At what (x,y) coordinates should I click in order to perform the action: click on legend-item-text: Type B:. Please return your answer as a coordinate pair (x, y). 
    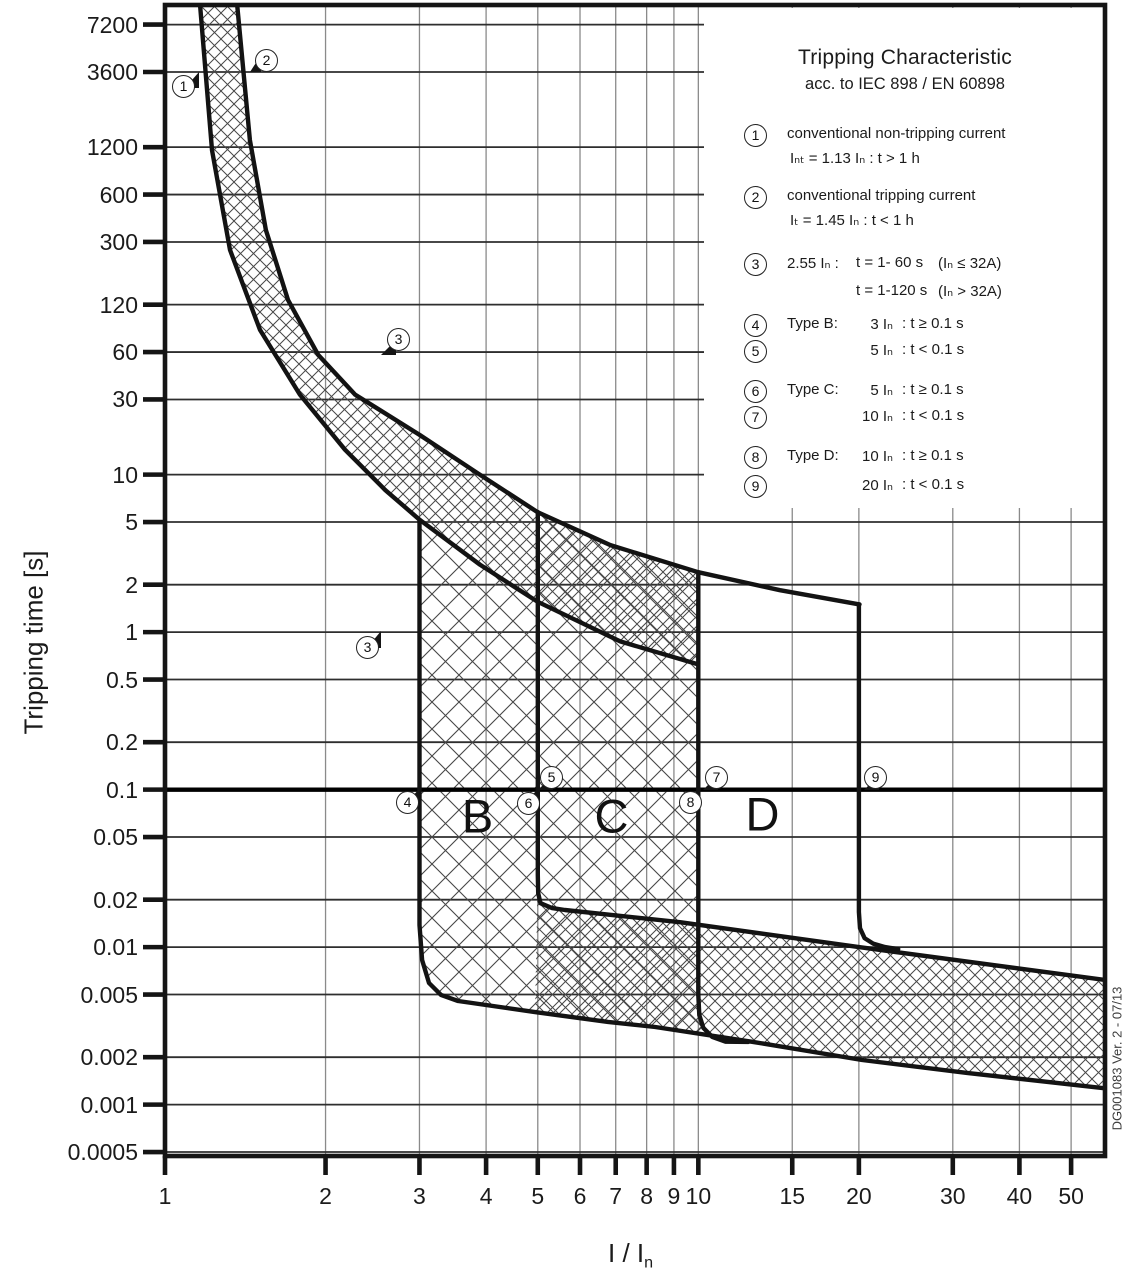
    Looking at the image, I should click on (812, 323).